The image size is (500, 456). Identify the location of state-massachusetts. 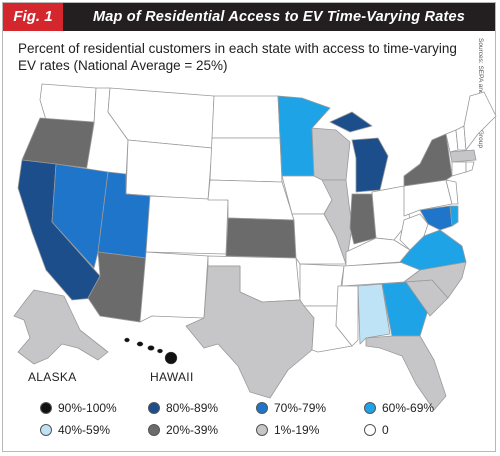
(463, 156).